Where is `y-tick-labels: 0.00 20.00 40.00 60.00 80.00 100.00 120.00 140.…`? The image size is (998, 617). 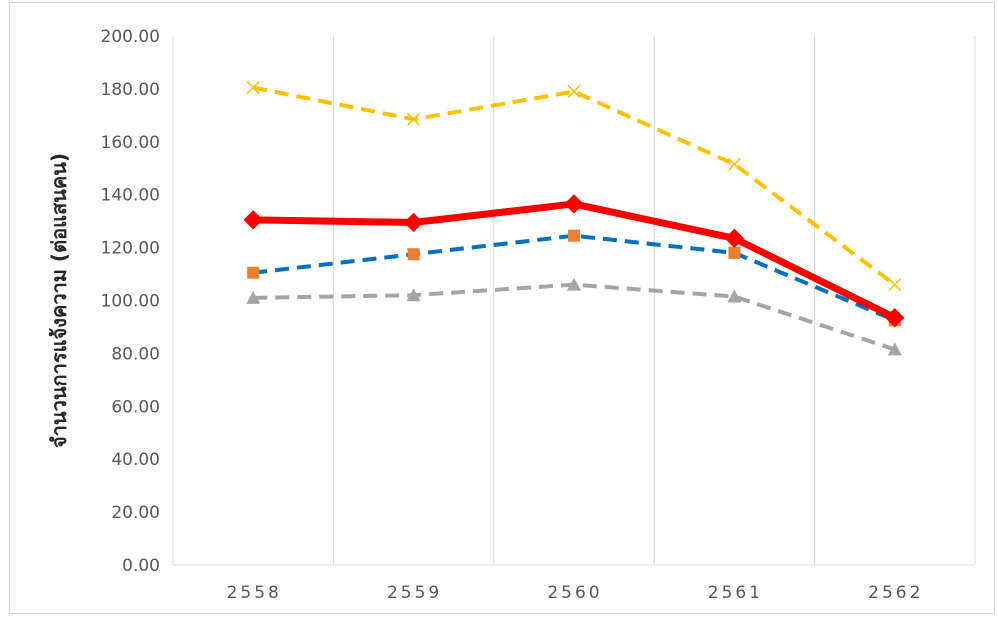 y-tick-labels: 0.00 20.00 40.00 60.00 80.00 100.00 120.00 140.… is located at coordinates (130, 301).